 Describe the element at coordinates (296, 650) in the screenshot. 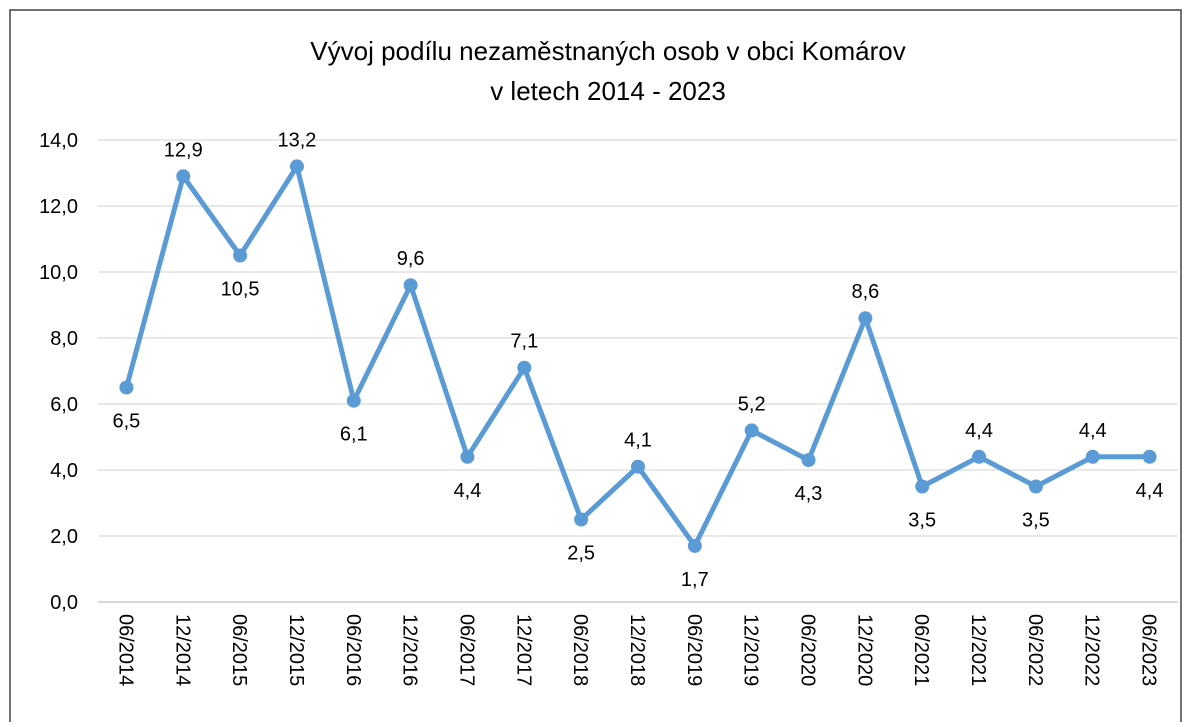

I see `x-tick-label: 12/2015` at that location.